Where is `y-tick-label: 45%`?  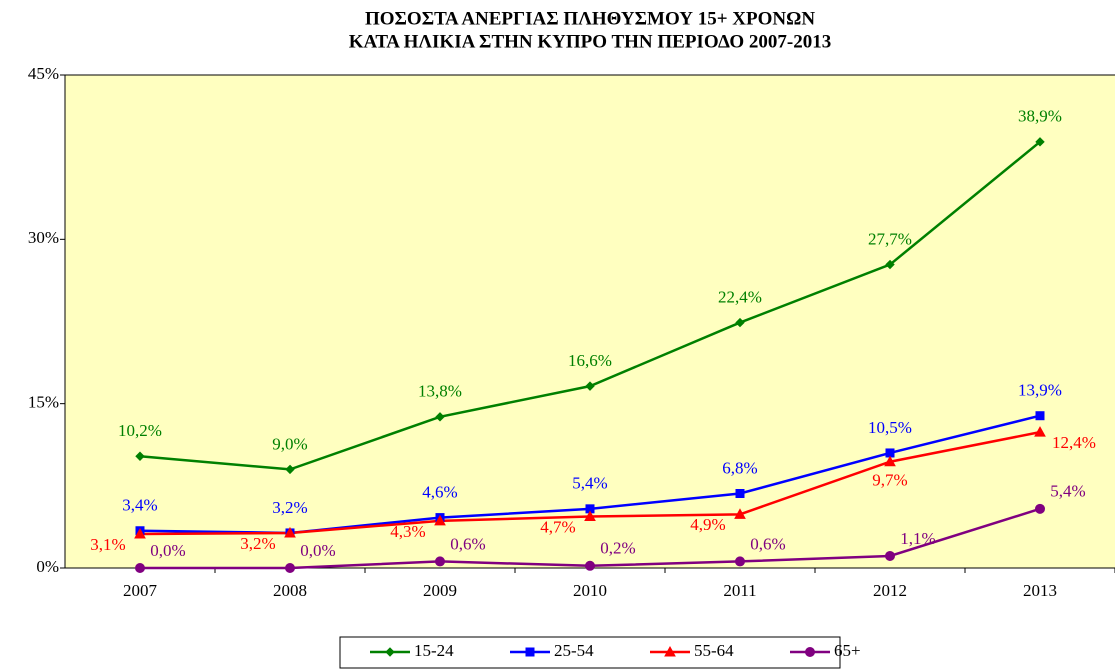
y-tick-label: 45% is located at coordinates (43, 73).